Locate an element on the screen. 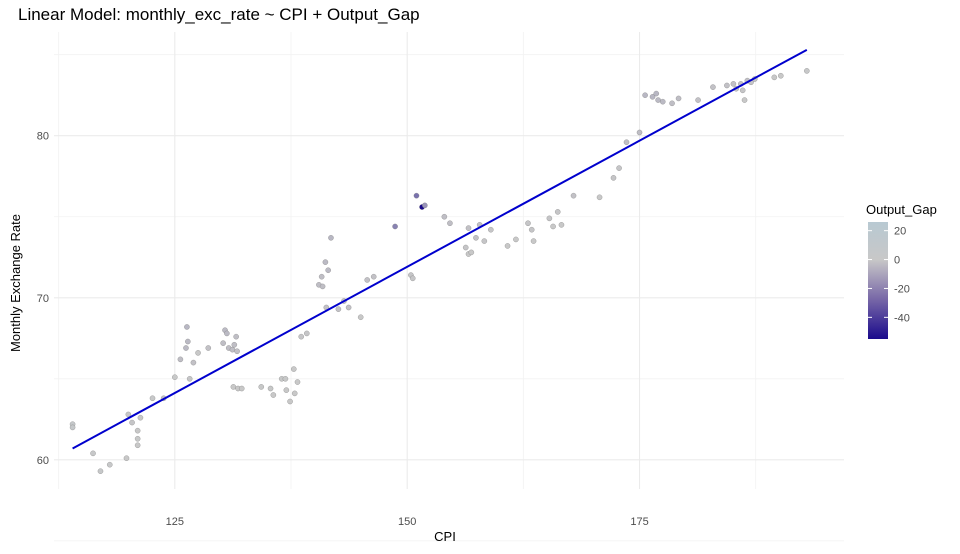 The width and height of the screenshot is (960, 554). x-axis-title: CPI is located at coordinates (445, 536).